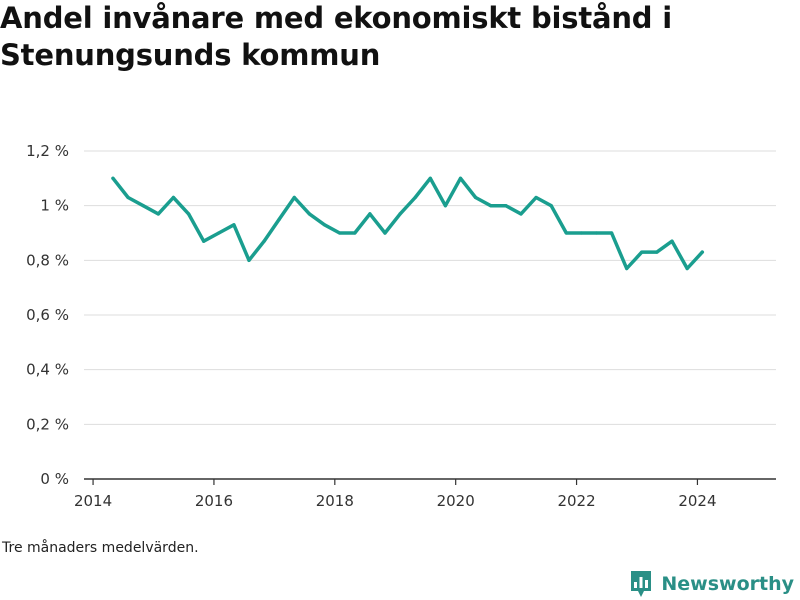 This screenshot has width=800, height=600. Describe the element at coordinates (335, 501) in the screenshot. I see `x-tick-label: 2018` at that location.